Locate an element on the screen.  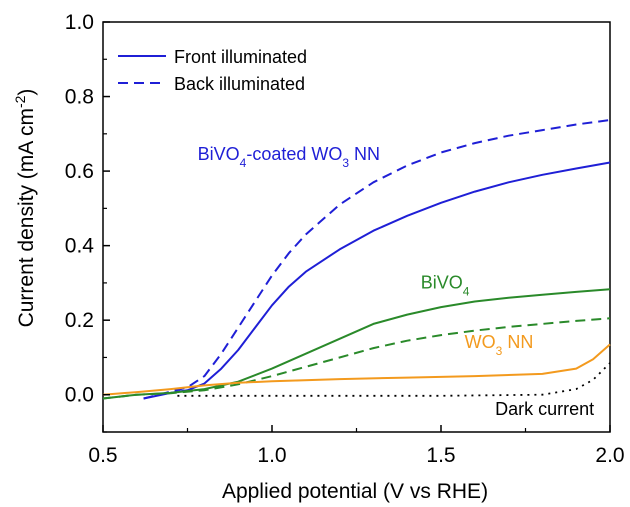
annotation-text: WO is located at coordinates (480, 342).